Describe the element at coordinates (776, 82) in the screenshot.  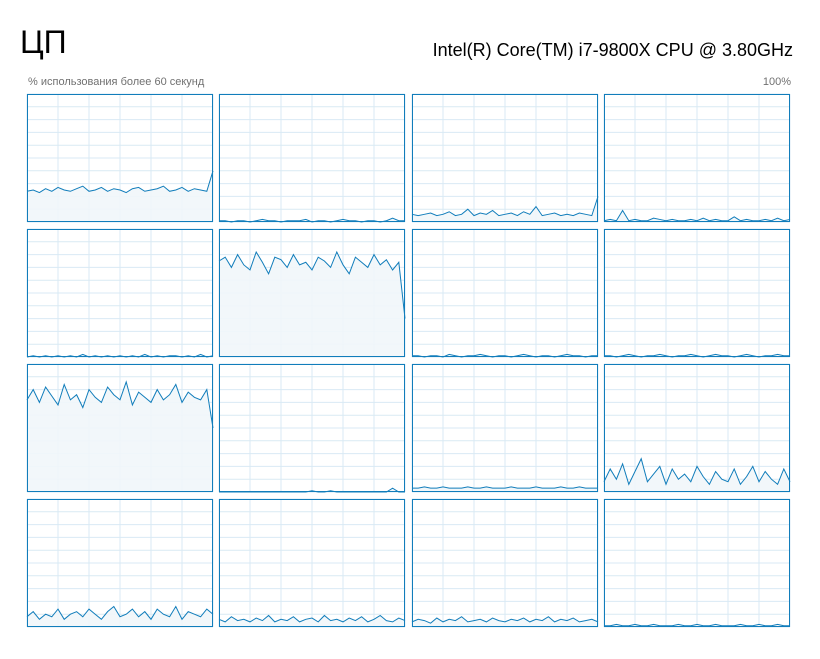
I see `max-label: 100%` at that location.